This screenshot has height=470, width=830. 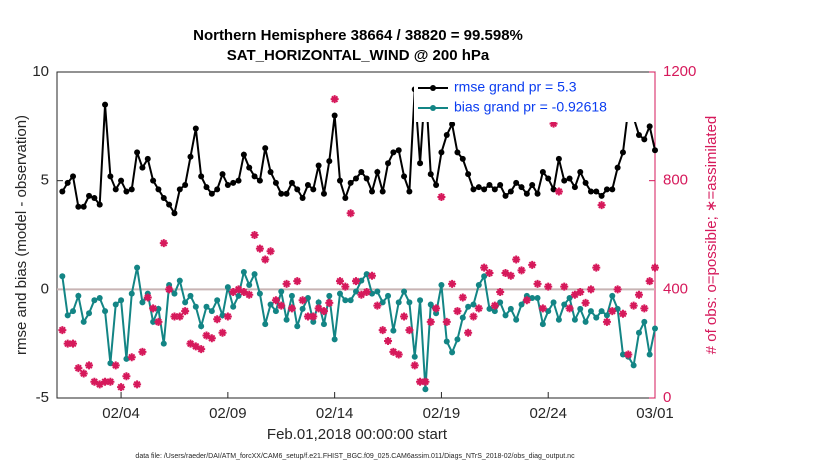 What do you see at coordinates (679, 71) in the screenshot?
I see `y2-tick-label: 1200` at bounding box center [679, 71].